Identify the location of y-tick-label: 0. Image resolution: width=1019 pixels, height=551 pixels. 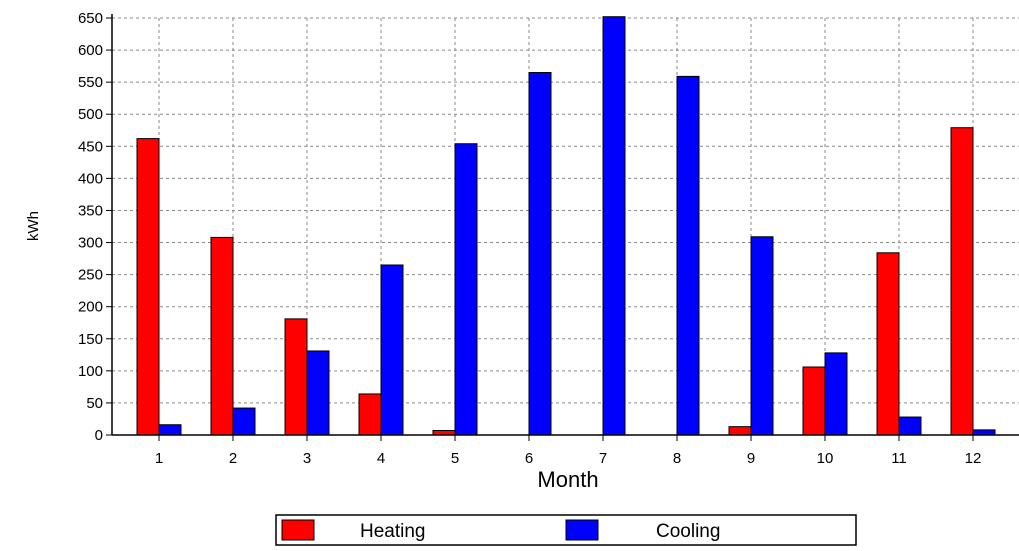
(99, 435).